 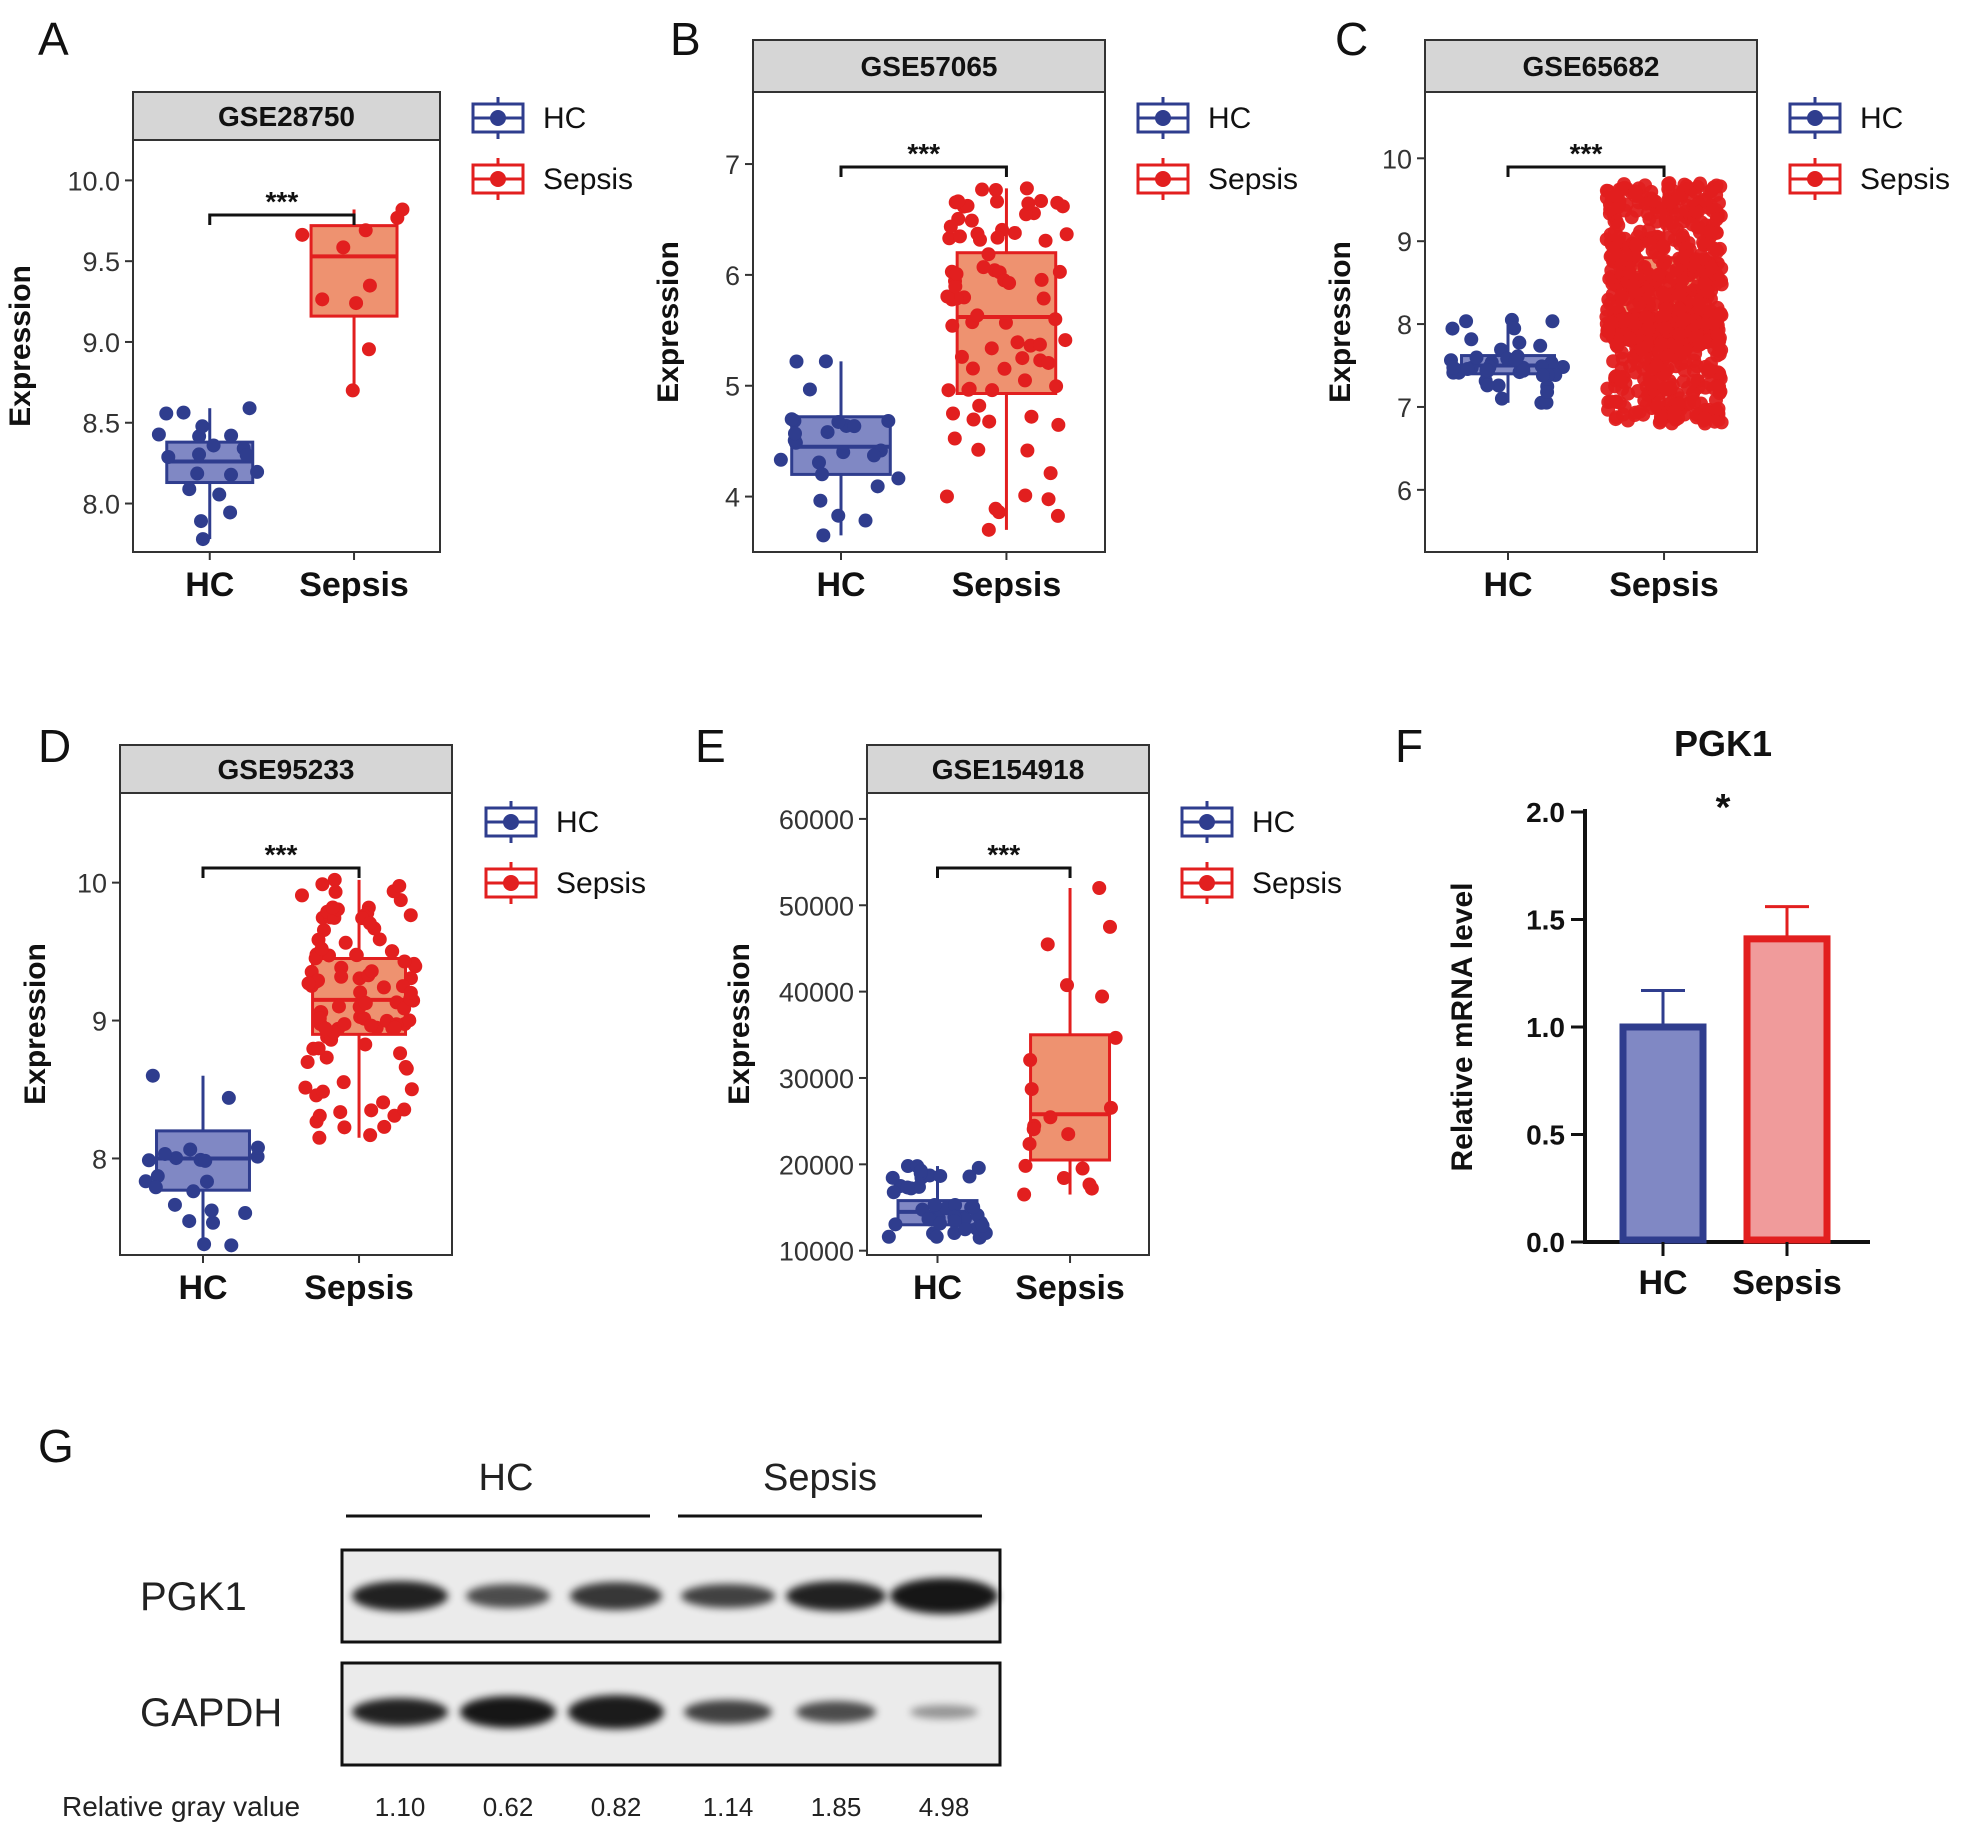 I want to click on panel-letter: C, so click(x=1351, y=39).